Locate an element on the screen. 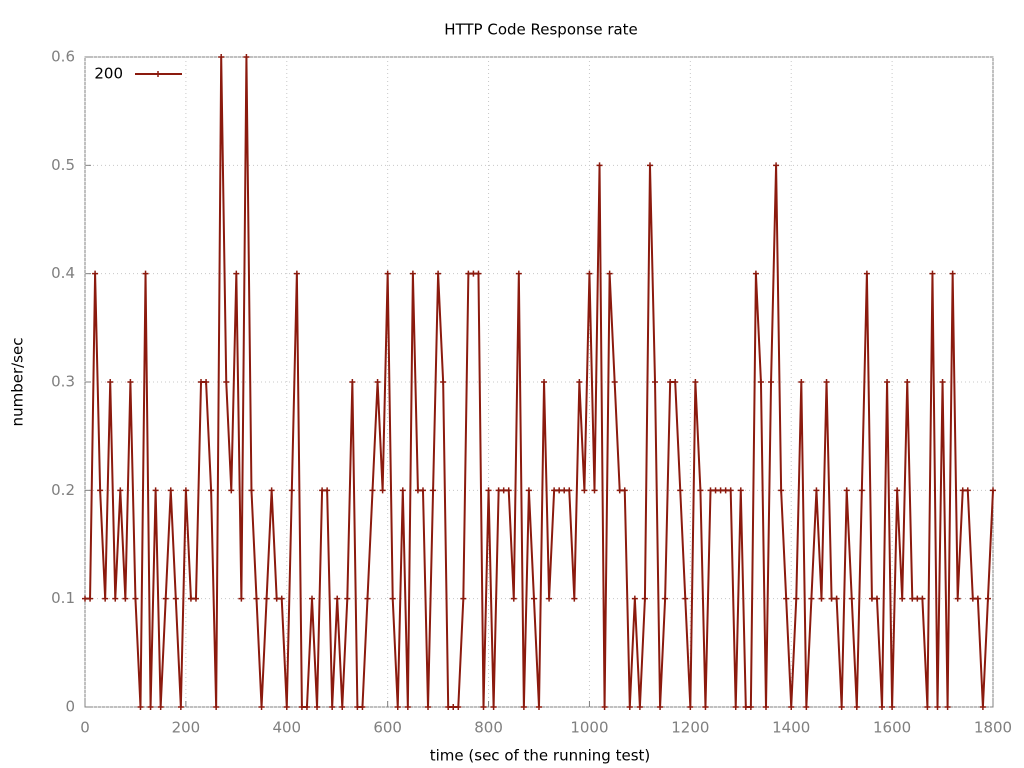 This screenshot has width=1024, height=768. y-tick-label: 0 is located at coordinates (70, 707).